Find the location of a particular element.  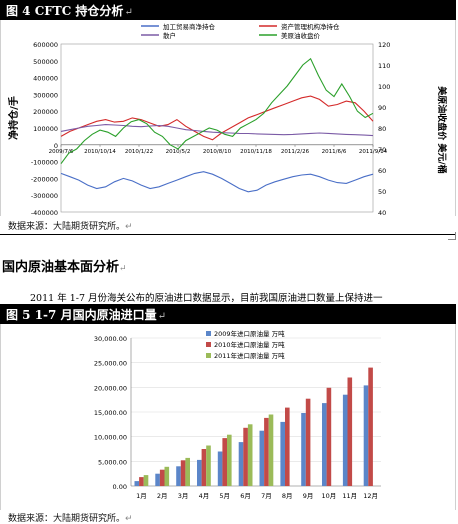

y-left-axis-label: 净持仓/手 is located at coordinates (13, 118).